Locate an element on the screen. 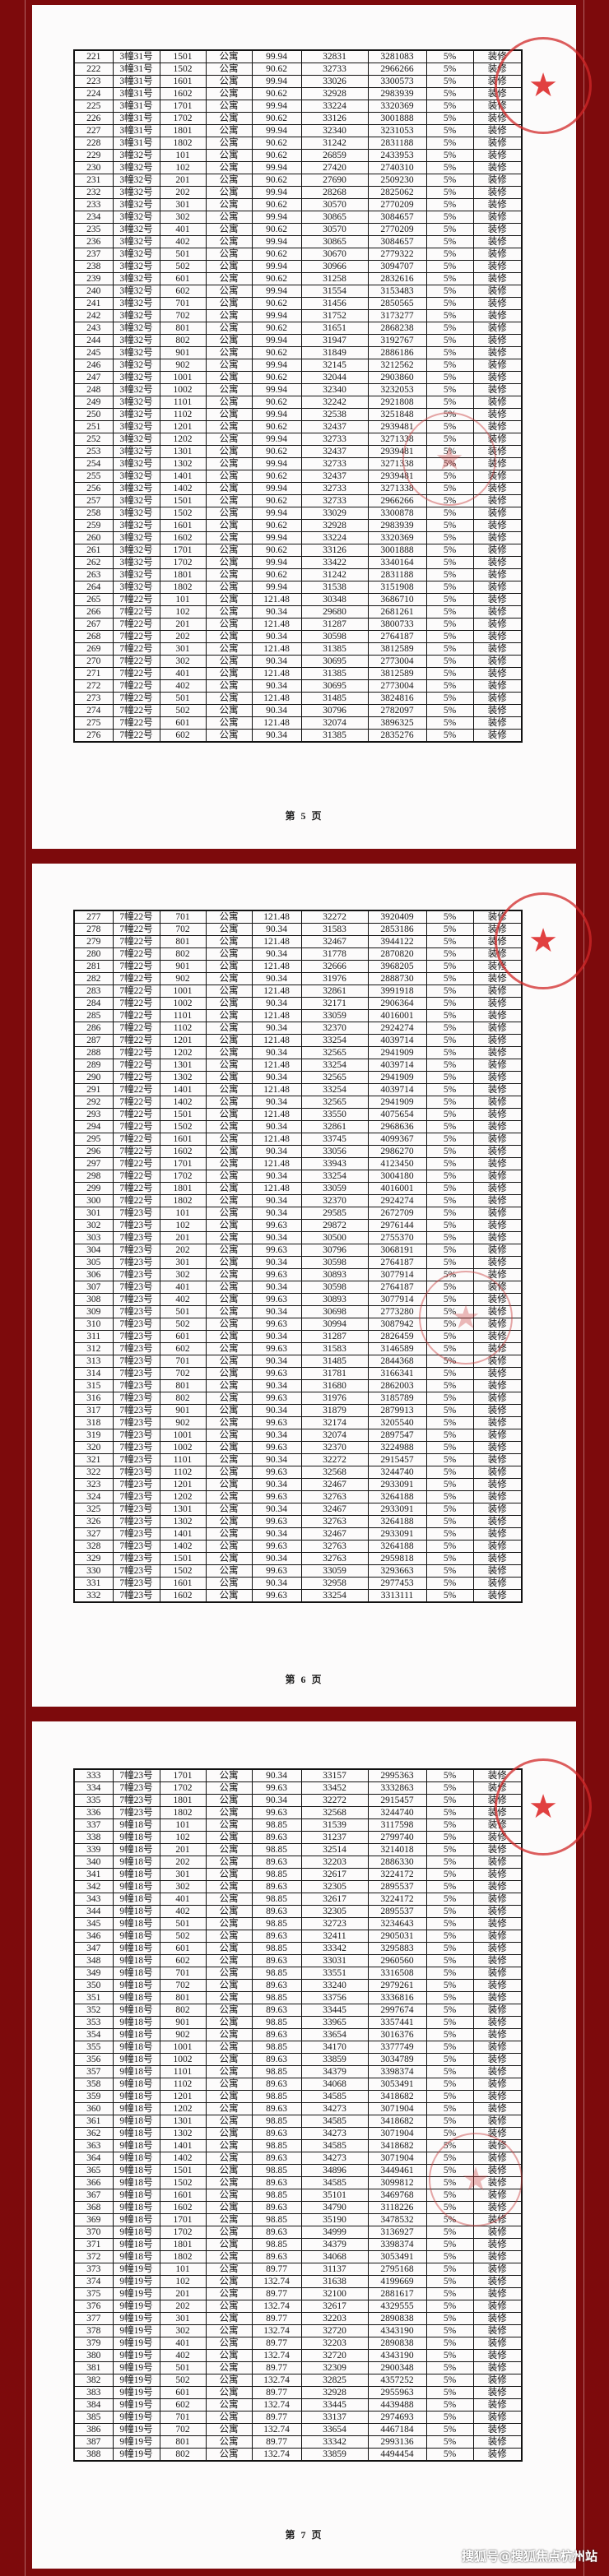 Image resolution: width=609 pixels, height=2576 pixels. area-cell: 89.77 is located at coordinates (277, 2344).